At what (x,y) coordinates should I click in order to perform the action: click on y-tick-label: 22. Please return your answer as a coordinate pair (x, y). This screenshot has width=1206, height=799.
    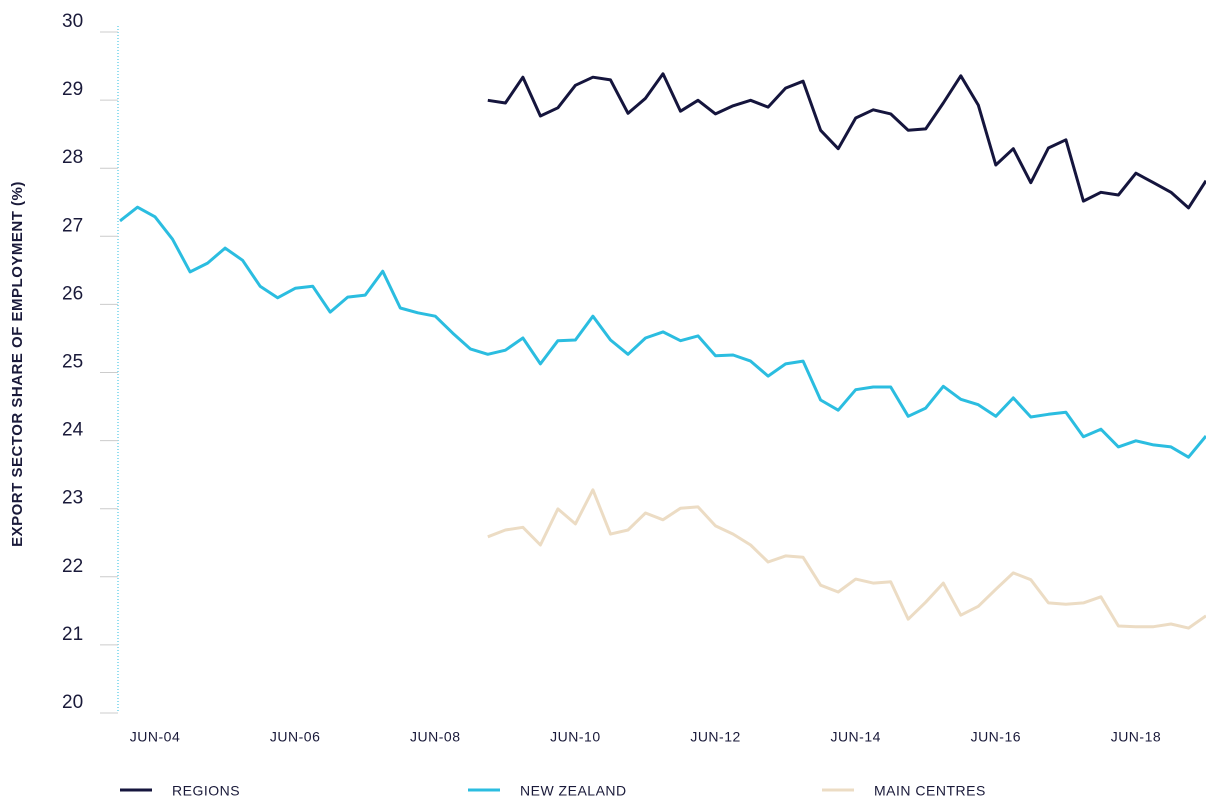
    Looking at the image, I should click on (72, 566).